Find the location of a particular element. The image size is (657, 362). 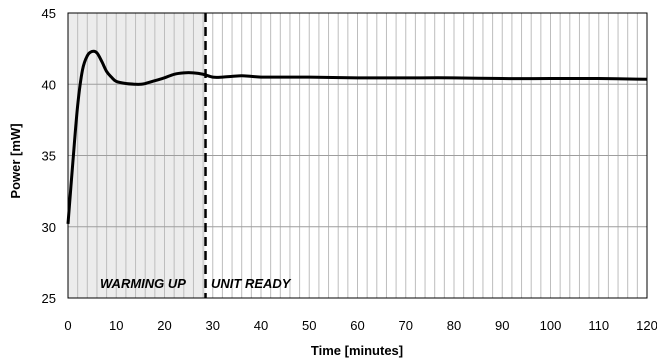

x-tick-labels: 0 10 20 30 40 50 60 70 80 90 100 110 120 is located at coordinates (360, 325).